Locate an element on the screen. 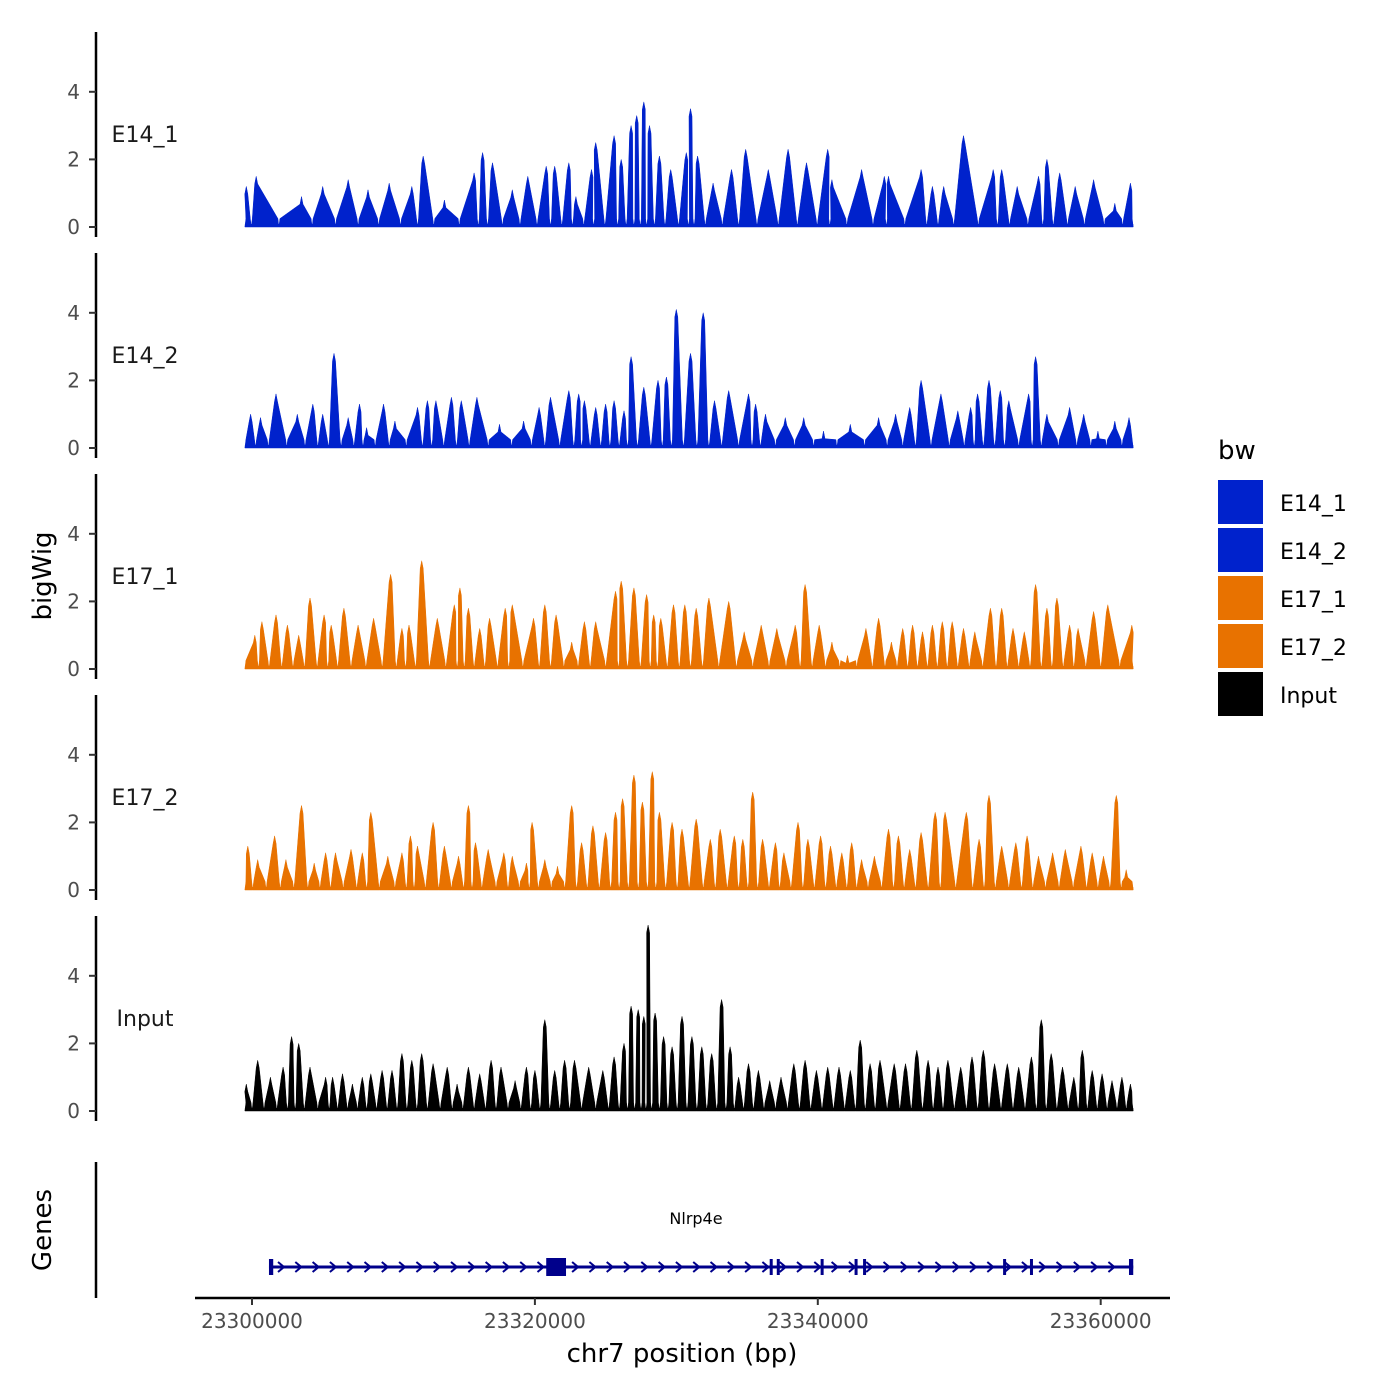  legend-label: E14_2 is located at coordinates (1313, 552).